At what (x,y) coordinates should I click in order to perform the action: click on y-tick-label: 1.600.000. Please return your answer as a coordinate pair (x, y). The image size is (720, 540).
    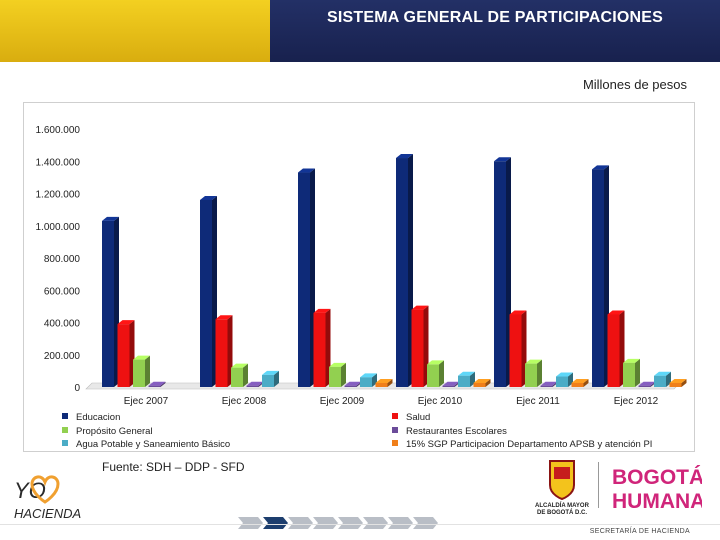
    Looking at the image, I should click on (58, 130).